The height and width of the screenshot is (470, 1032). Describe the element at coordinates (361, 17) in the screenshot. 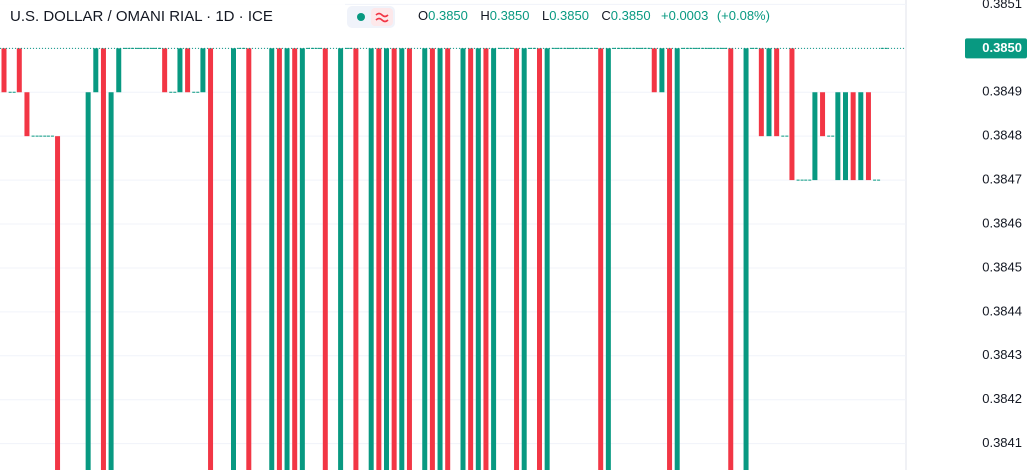

I see `market-status-dot` at that location.